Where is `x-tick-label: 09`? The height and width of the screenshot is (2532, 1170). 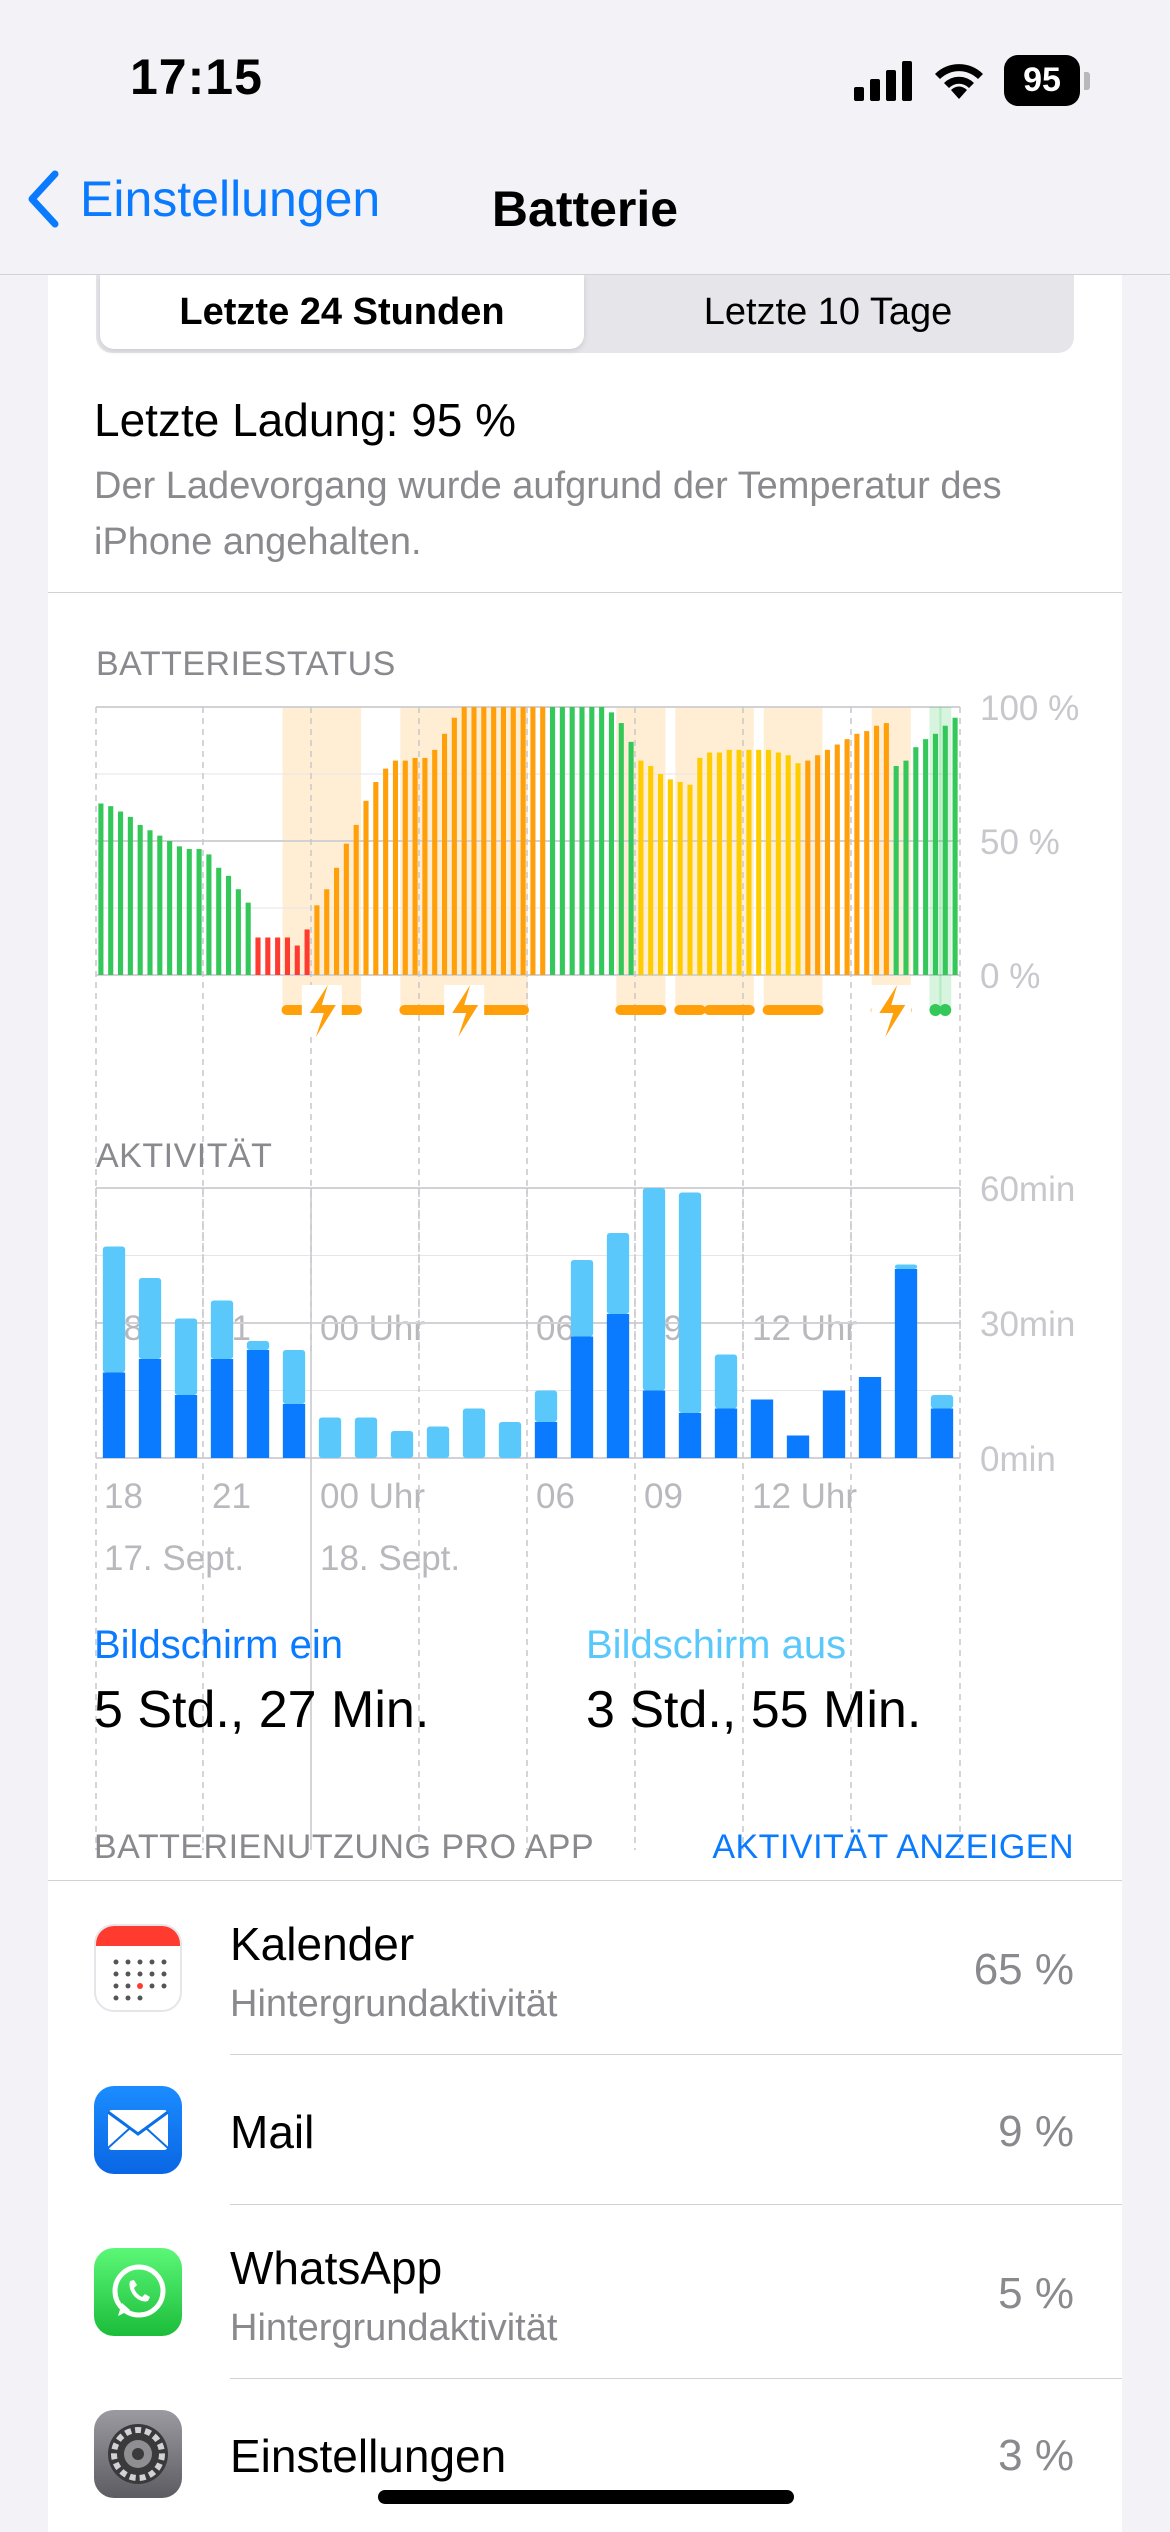 x-tick-label: 09 is located at coordinates (663, 1496).